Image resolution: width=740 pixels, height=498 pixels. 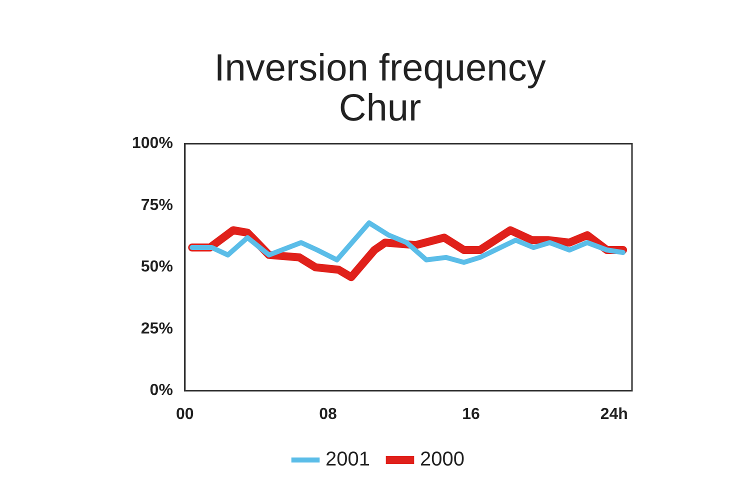 What do you see at coordinates (161, 391) in the screenshot?
I see `y-tick-label: 0%` at bounding box center [161, 391].